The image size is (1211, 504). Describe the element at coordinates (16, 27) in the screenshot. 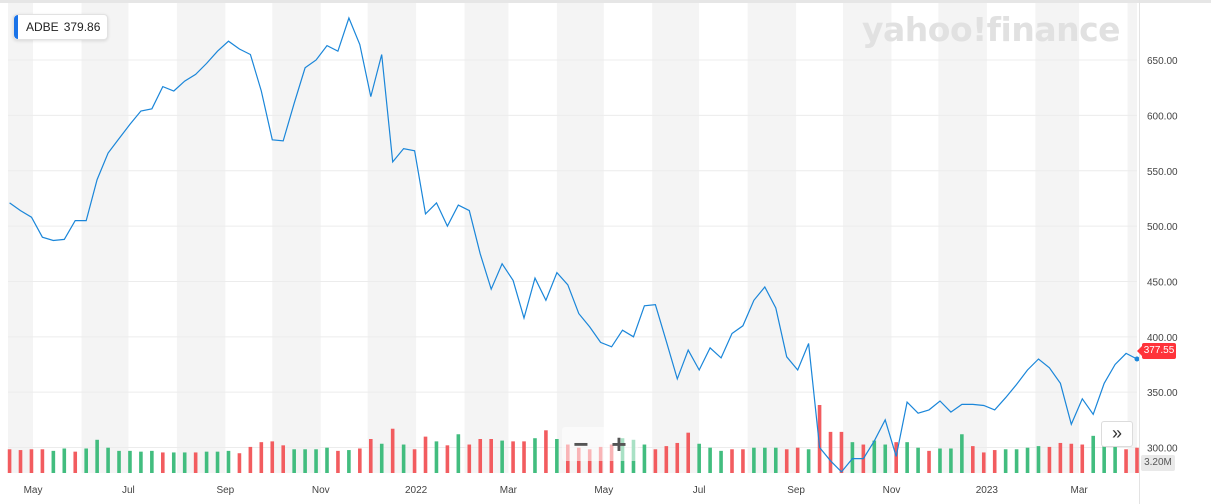

I see `legend-swatch` at that location.